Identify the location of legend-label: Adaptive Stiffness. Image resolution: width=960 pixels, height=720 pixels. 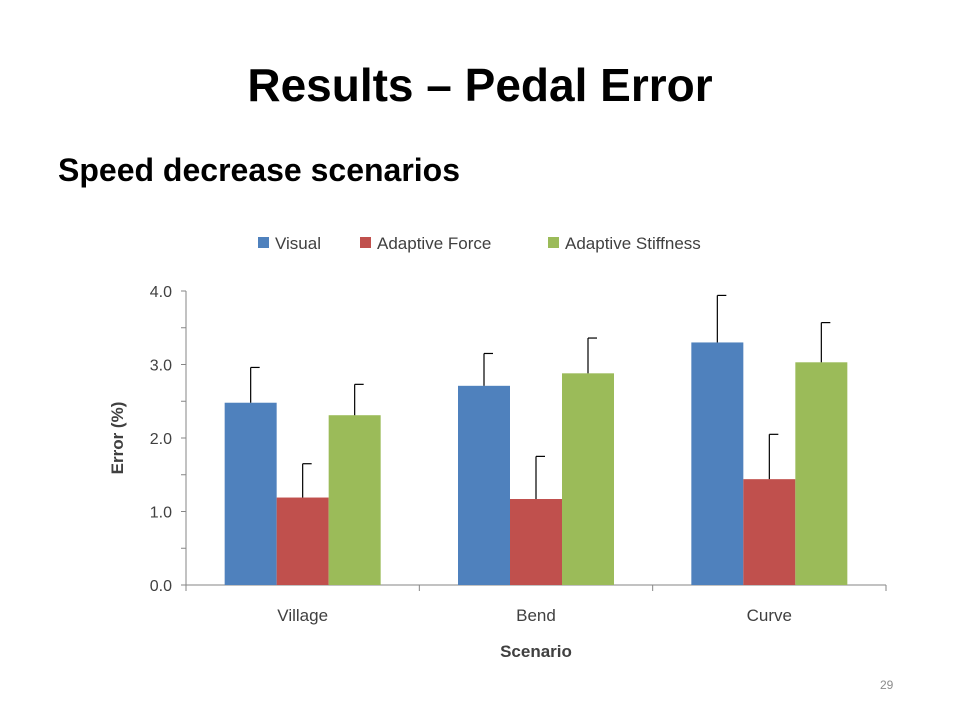
(633, 243).